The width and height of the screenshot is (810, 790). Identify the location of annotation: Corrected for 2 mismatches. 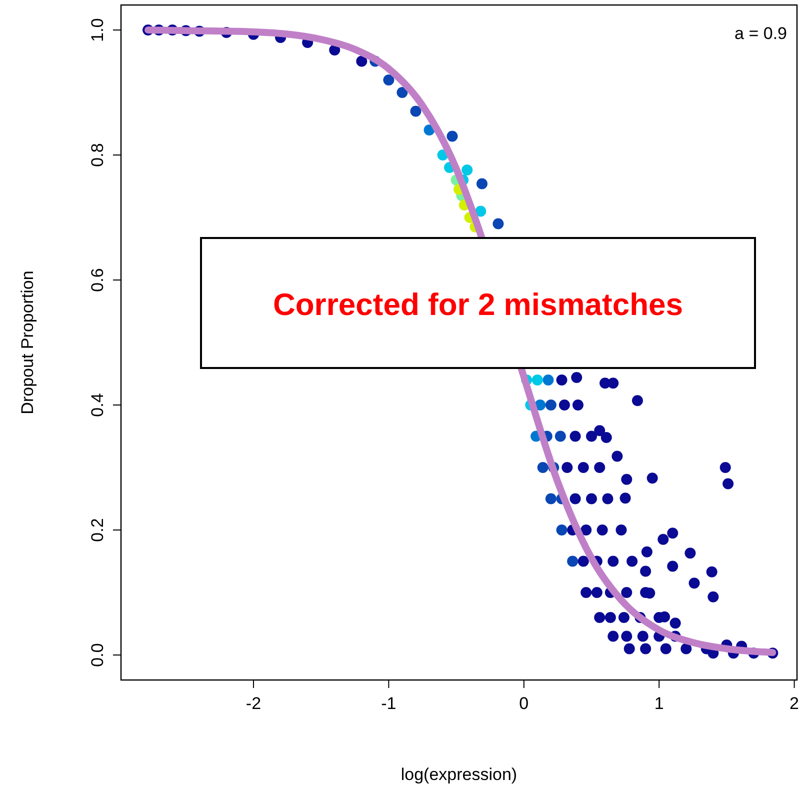
(478, 304).